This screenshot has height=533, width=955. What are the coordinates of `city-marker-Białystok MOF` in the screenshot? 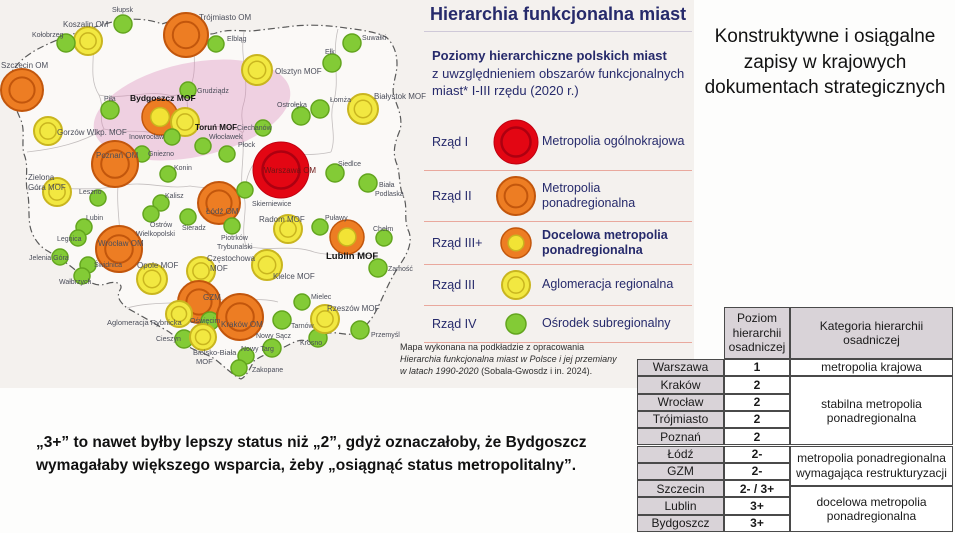 It's located at (363, 109).